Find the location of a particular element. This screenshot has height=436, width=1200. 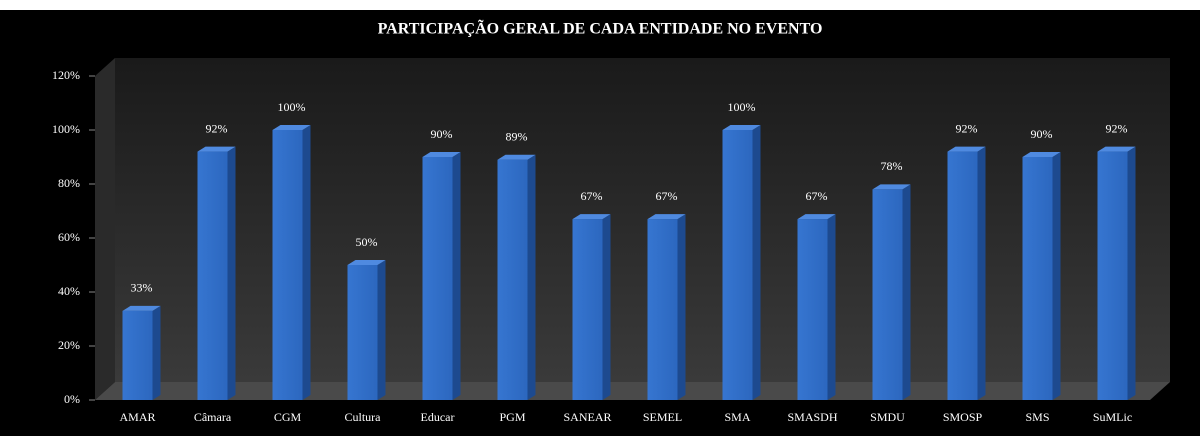

x-tick-label: SMDU is located at coordinates (887, 417).